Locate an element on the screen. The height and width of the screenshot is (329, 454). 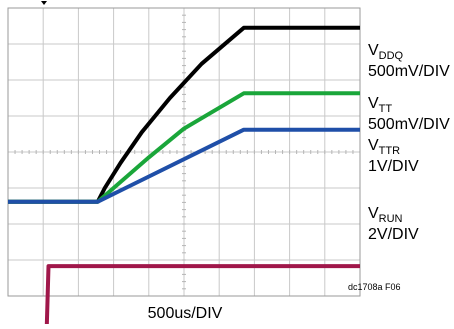
trace-scale-vtt: 500mV/DIV is located at coordinates (409, 124).